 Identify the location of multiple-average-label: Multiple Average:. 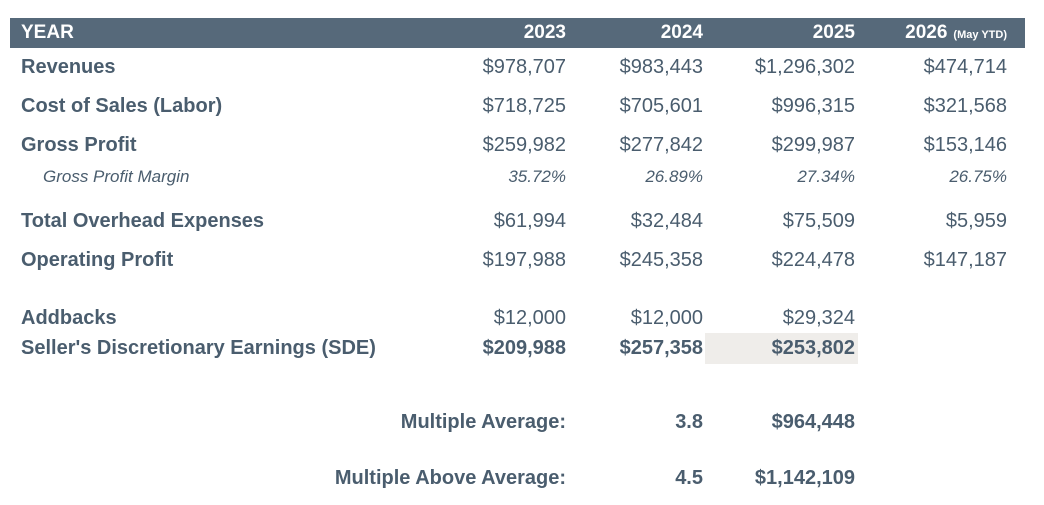
(483, 421).